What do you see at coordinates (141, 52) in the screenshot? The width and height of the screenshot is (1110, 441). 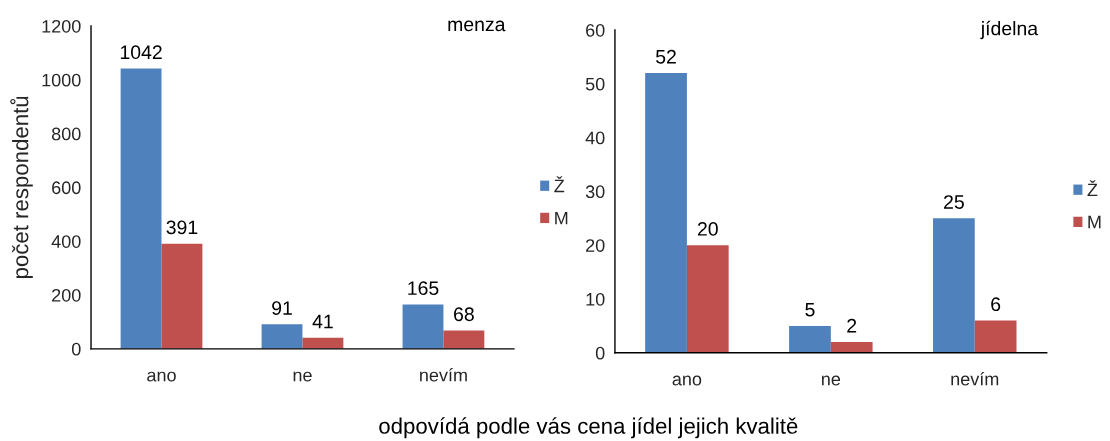 I see `data-label: 1042` at bounding box center [141, 52].